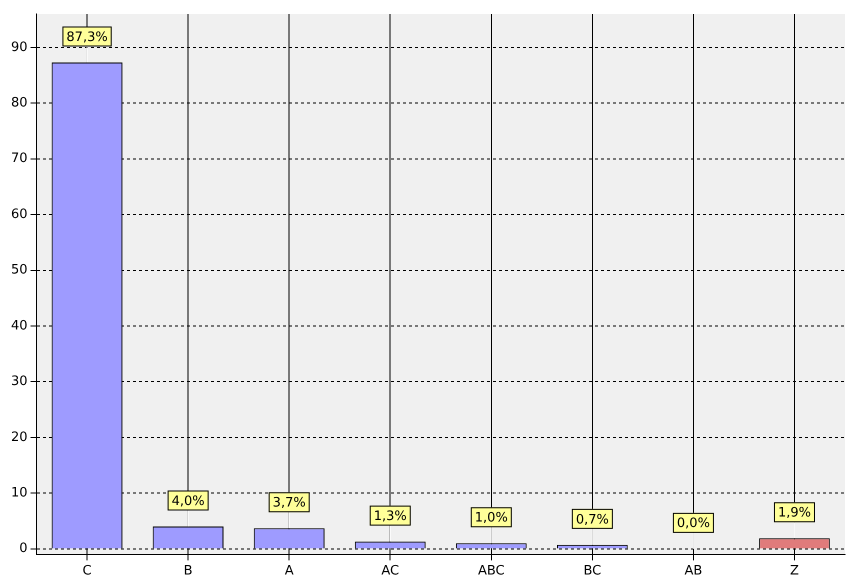 The height and width of the screenshot is (584, 853). I want to click on data-label: 87,3%, so click(87, 37).